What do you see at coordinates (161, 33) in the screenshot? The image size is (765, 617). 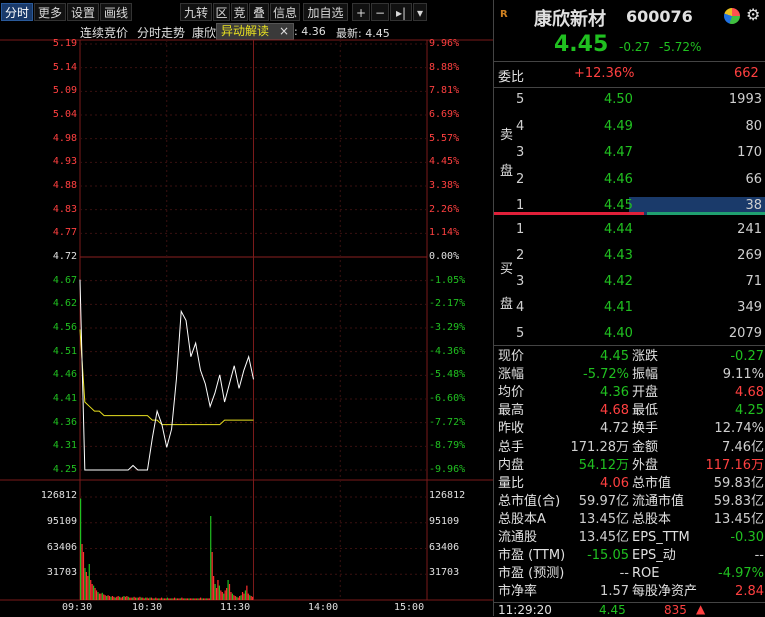 I see `trend-label: 分时走势` at bounding box center [161, 33].